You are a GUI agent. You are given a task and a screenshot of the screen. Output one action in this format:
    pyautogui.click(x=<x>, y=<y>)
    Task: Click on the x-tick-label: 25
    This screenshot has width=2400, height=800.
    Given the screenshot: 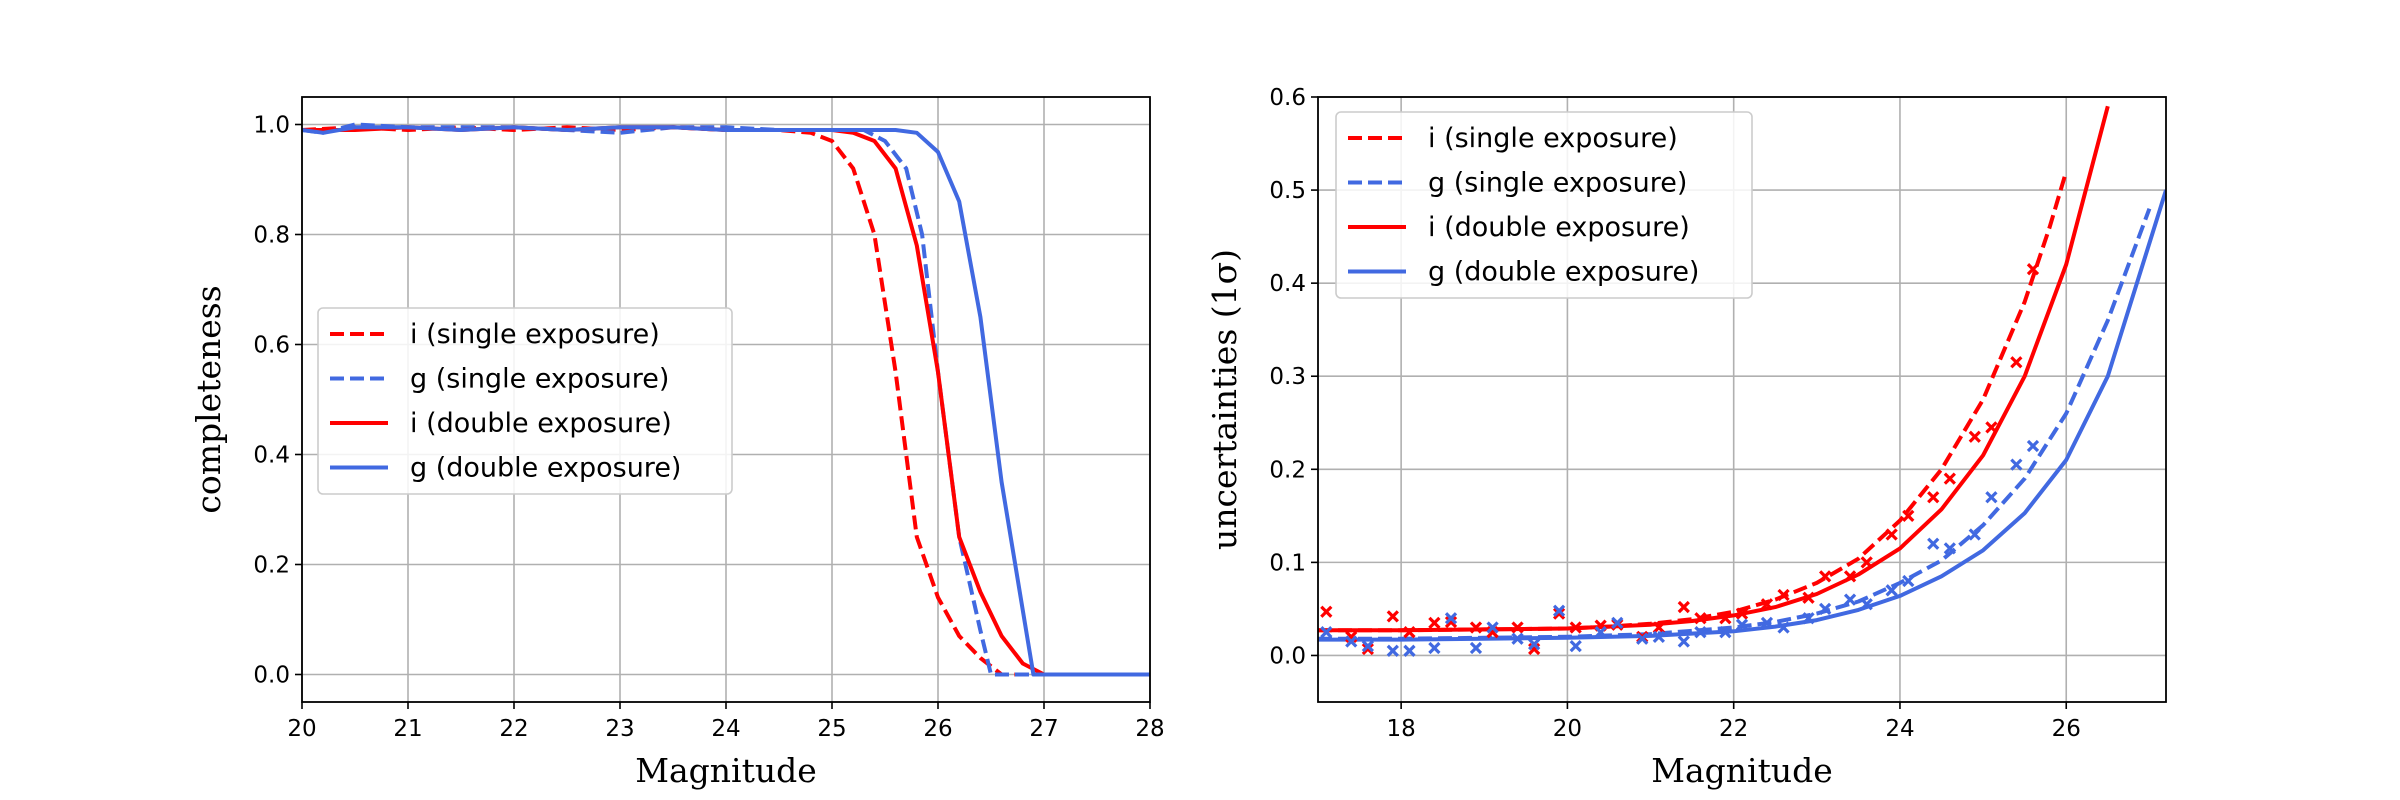 What is the action you would take?
    pyautogui.click(x=831, y=729)
    